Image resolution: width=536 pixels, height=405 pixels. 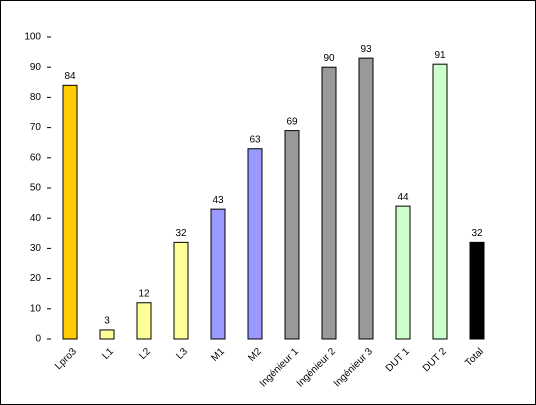 What do you see at coordinates (36, 308) in the screenshot?
I see `y-tick-label: 10` at bounding box center [36, 308].